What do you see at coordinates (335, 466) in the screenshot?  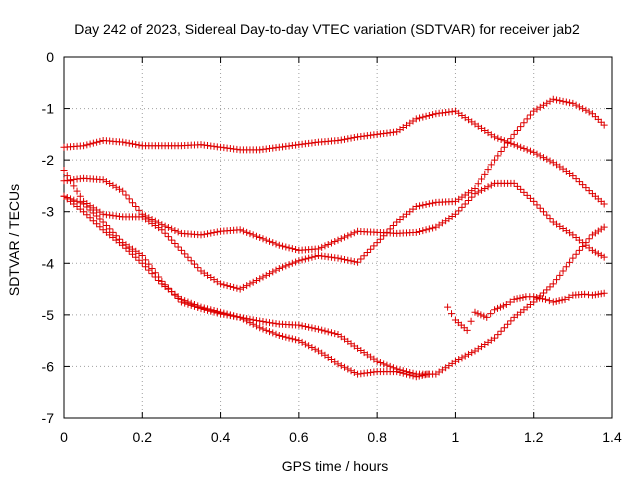 I see `x-axis-label: GPS time / hours` at bounding box center [335, 466].